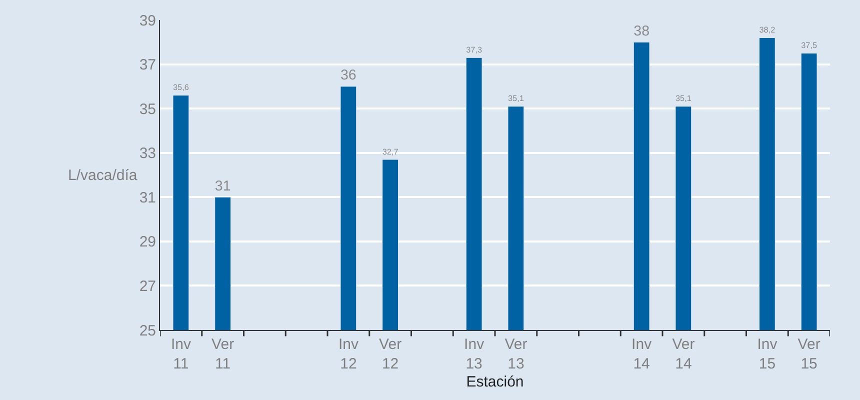 This screenshot has height=400, width=860. What do you see at coordinates (642, 31) in the screenshot?
I see `data-label: 38` at bounding box center [642, 31].